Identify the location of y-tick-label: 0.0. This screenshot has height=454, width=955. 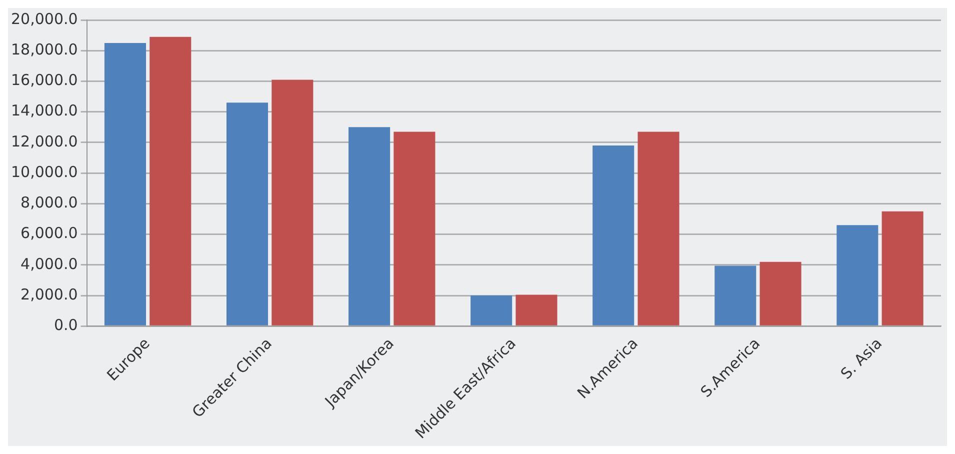
(66, 325).